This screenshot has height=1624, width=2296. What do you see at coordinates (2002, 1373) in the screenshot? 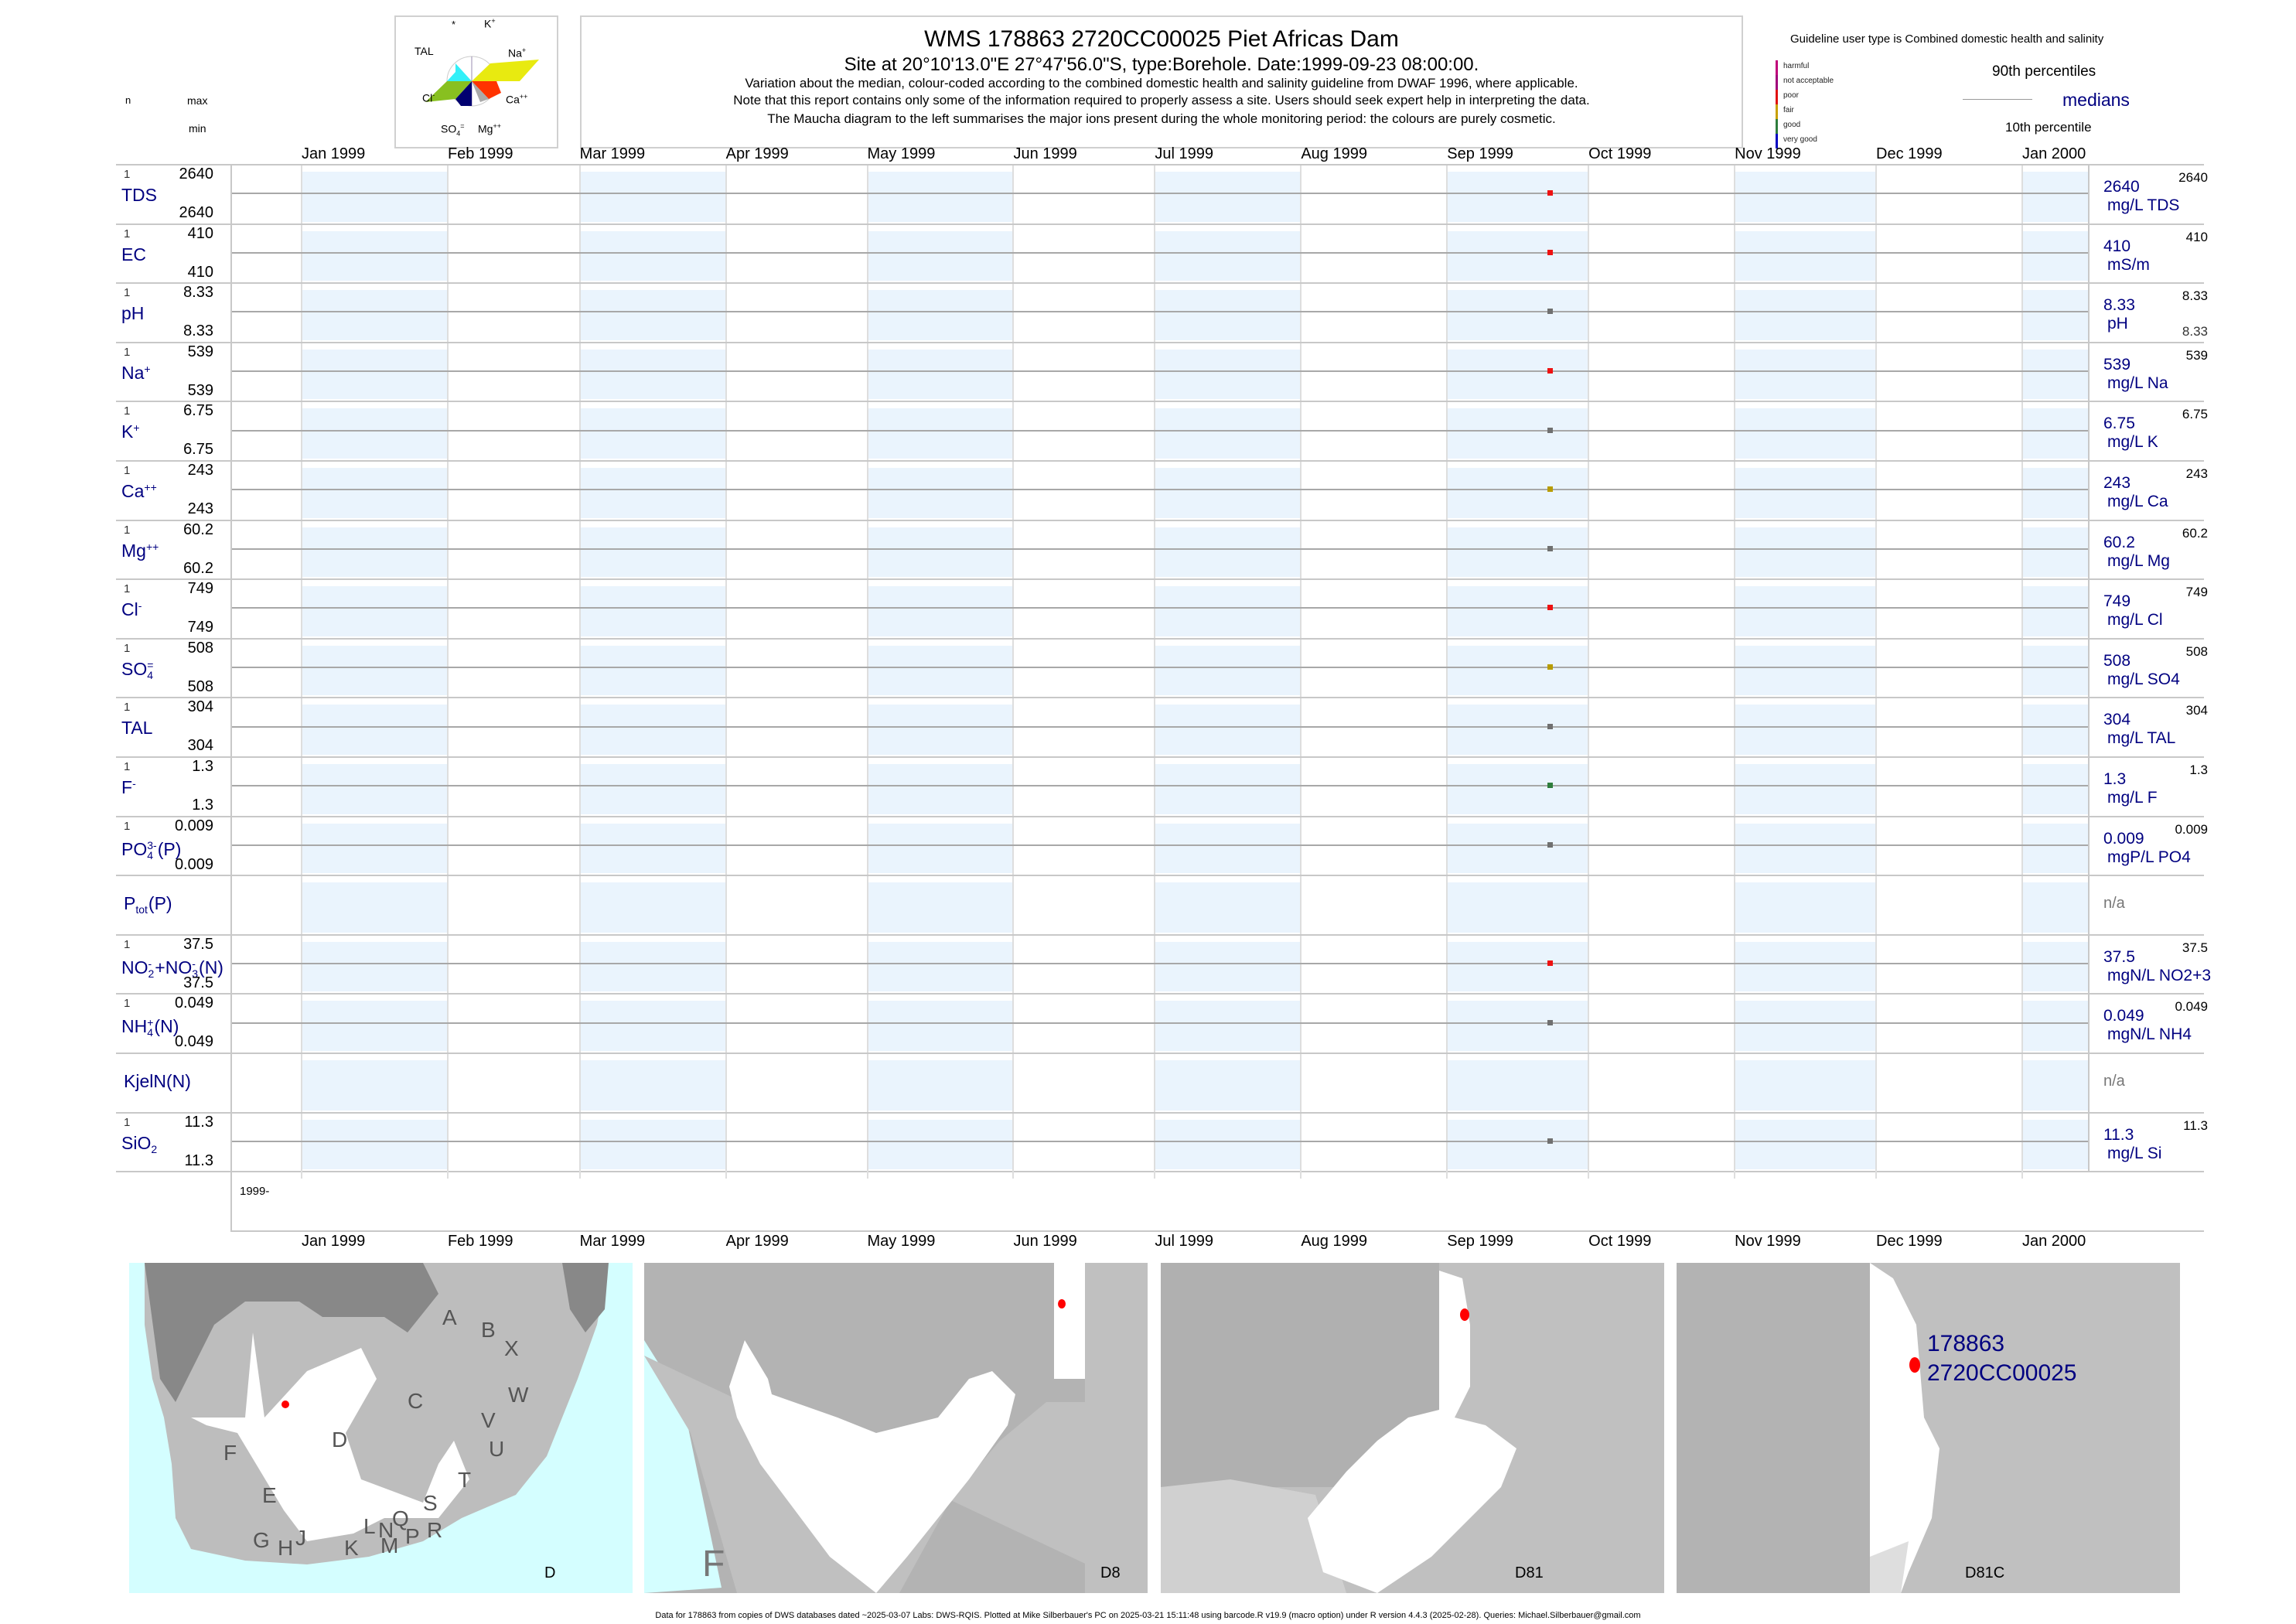
I see `site-code-label: 2720CC00025` at bounding box center [2002, 1373].